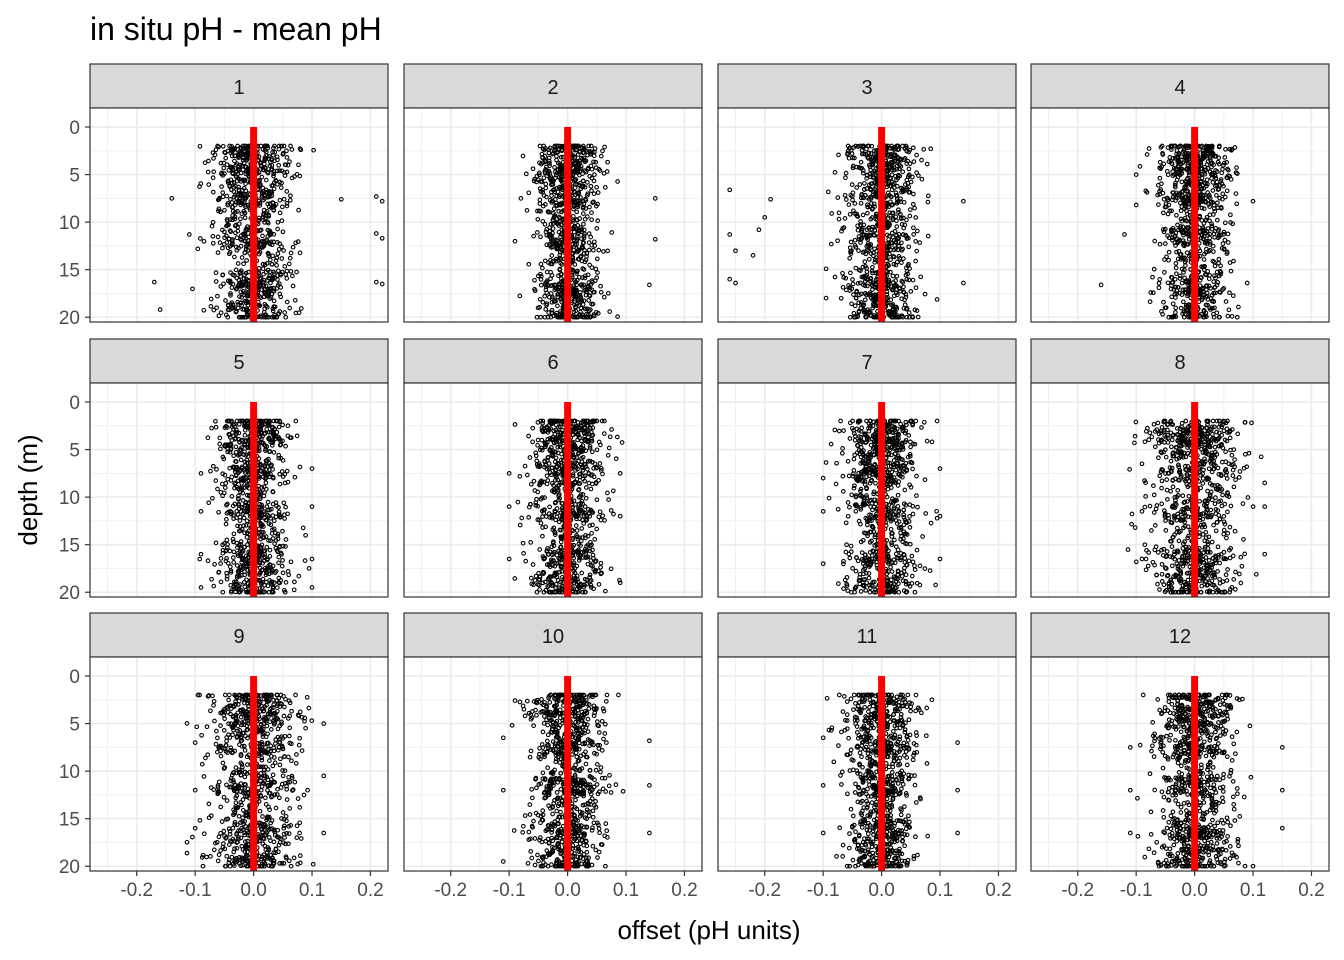 The image size is (1344, 960). What do you see at coordinates (74, 403) in the screenshot?
I see `y-tick-label: 0` at bounding box center [74, 403].